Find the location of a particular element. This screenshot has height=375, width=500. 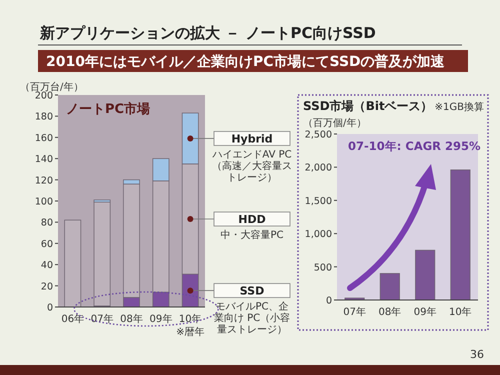

y-tick-label: 100 is located at coordinates (43, 202).